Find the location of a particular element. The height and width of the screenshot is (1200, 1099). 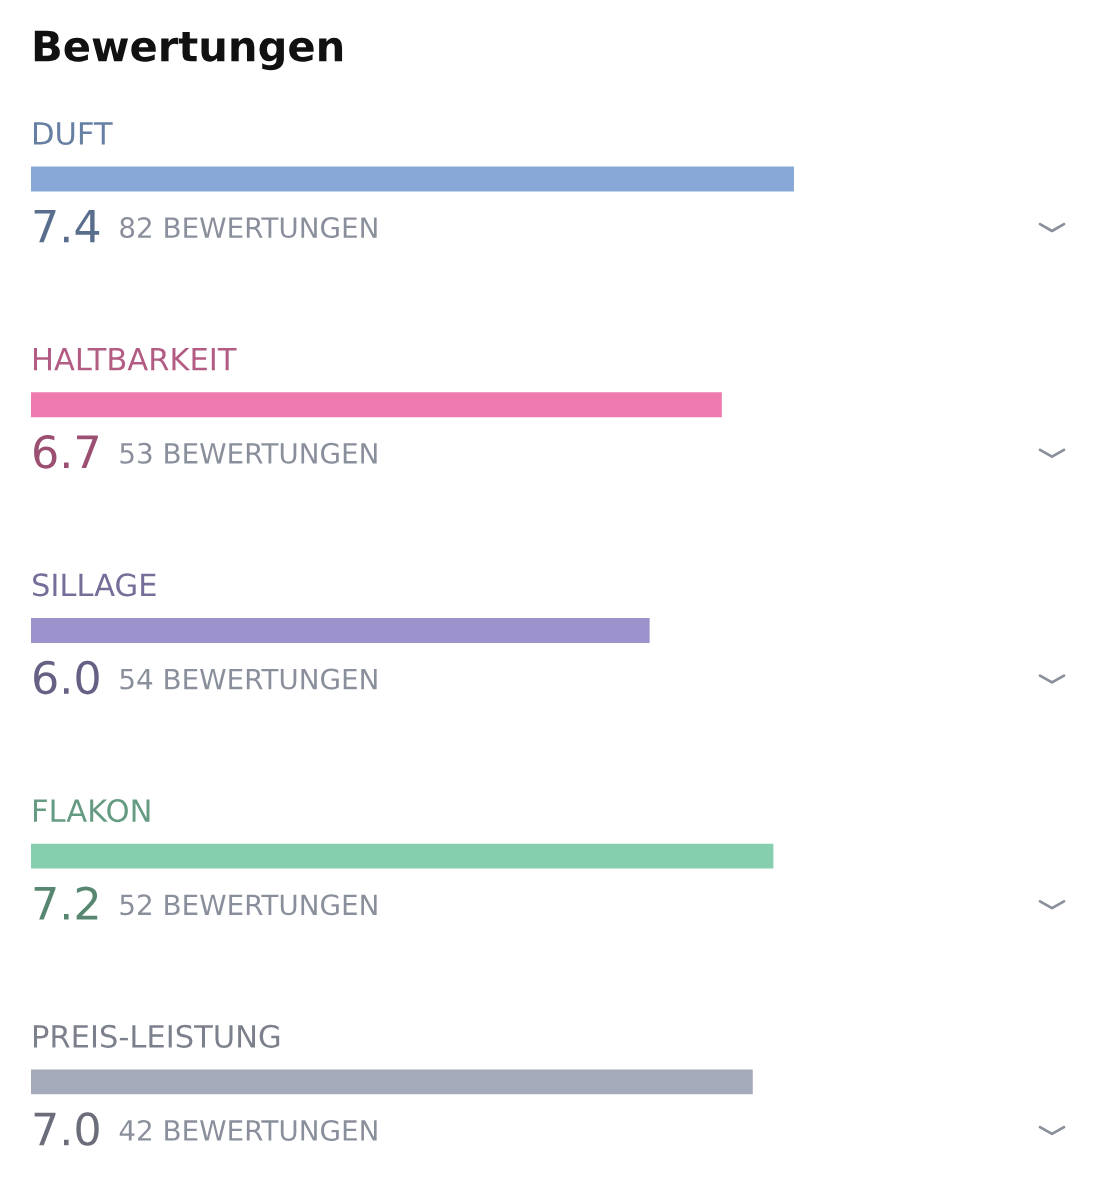

data-label: 6.7 is located at coordinates (66, 452).